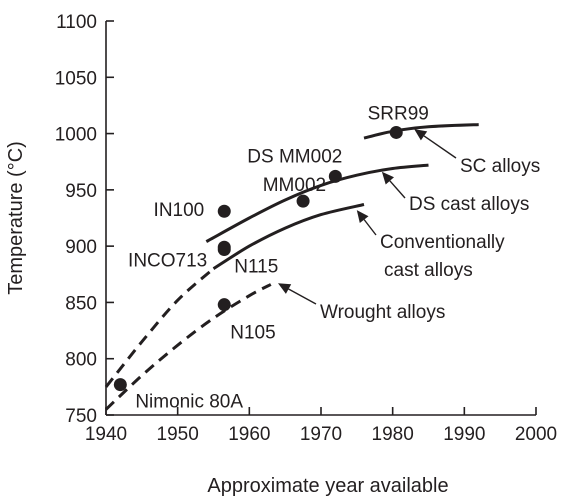 This screenshot has width=576, height=501. What do you see at coordinates (442, 242) in the screenshot?
I see `series-annotation: Conventionally` at bounding box center [442, 242].